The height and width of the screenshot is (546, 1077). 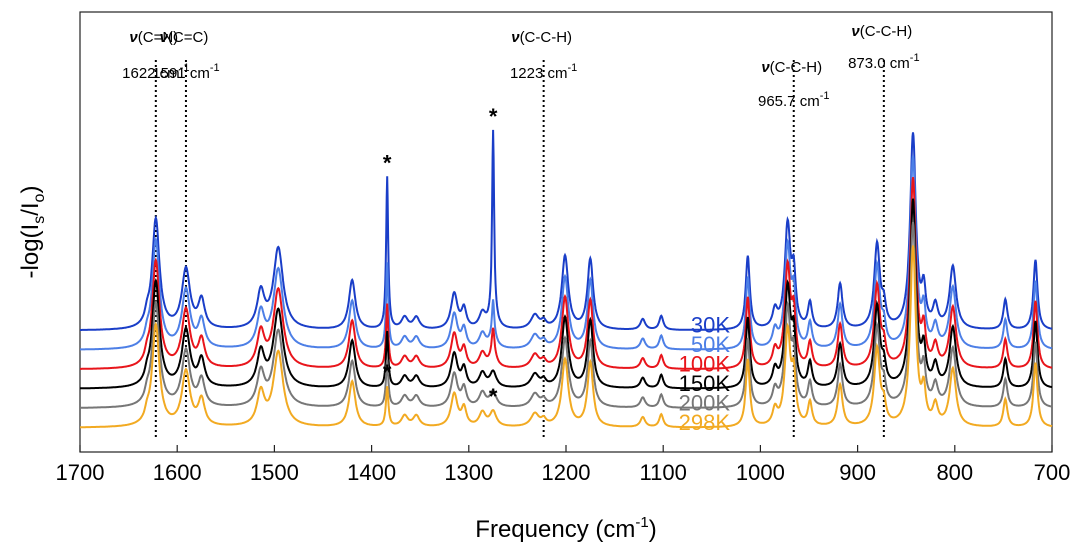 What do you see at coordinates (705, 422) in the screenshot?
I see `series-label-298K: 298K` at bounding box center [705, 422].